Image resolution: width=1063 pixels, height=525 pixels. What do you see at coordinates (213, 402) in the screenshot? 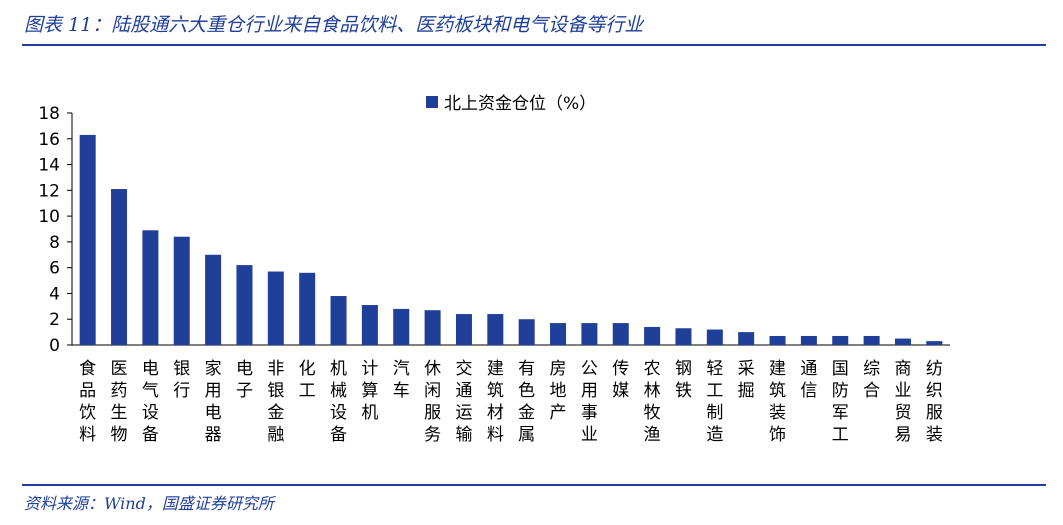
I see `category-label-4: 家用电器` at bounding box center [213, 402].